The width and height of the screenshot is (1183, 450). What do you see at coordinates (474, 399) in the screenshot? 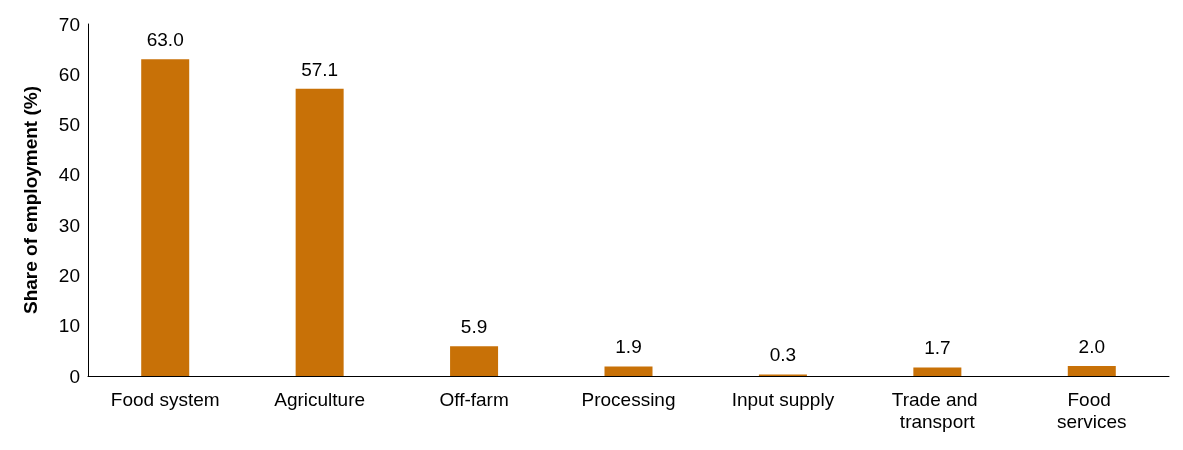
I see `x-tick-label: Off-farm` at bounding box center [474, 399].